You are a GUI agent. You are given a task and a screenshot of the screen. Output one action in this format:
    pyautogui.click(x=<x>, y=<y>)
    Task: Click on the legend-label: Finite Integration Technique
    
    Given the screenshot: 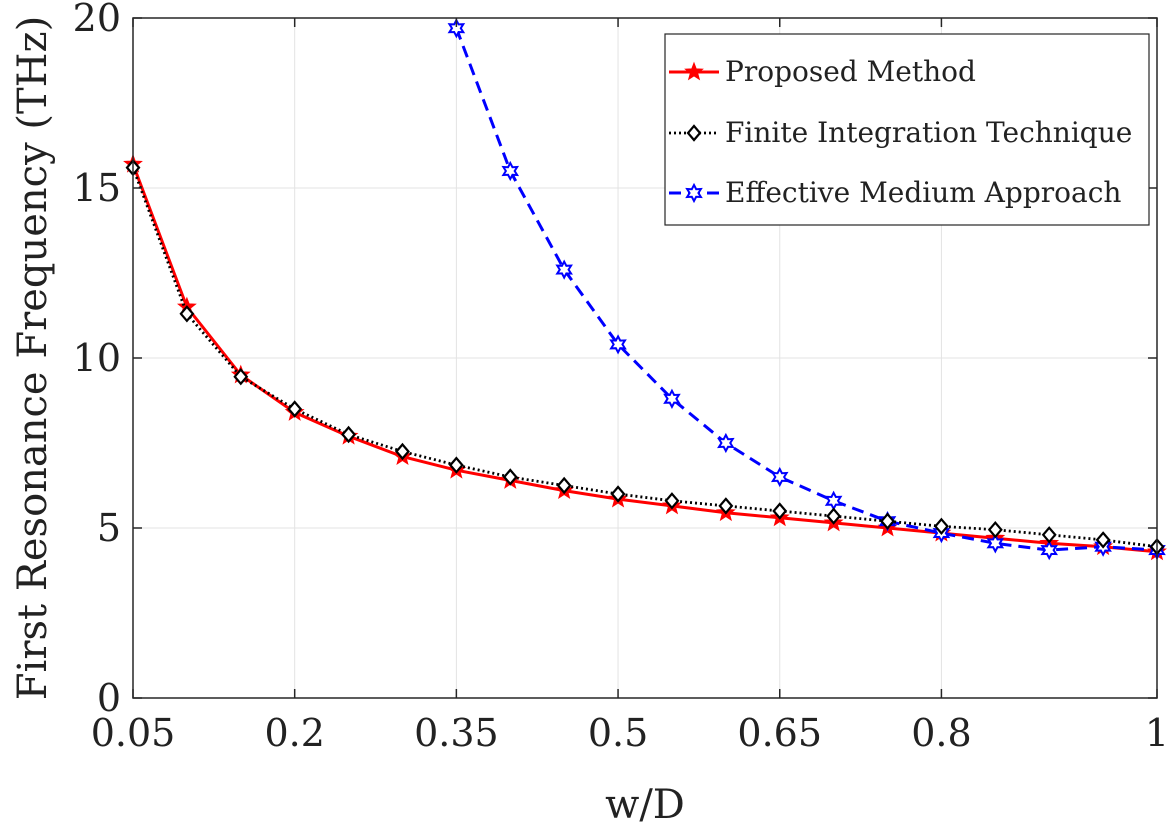 What is the action you would take?
    pyautogui.click(x=928, y=132)
    